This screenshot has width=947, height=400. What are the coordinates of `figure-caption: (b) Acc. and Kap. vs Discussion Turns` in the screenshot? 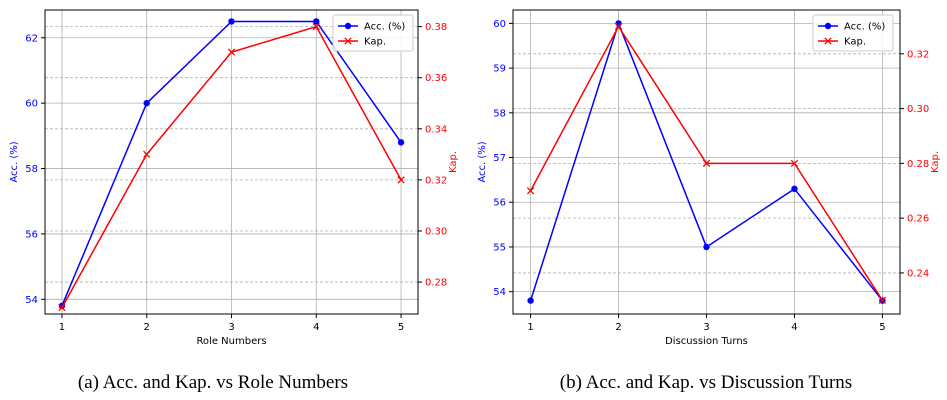 It's located at (706, 382).